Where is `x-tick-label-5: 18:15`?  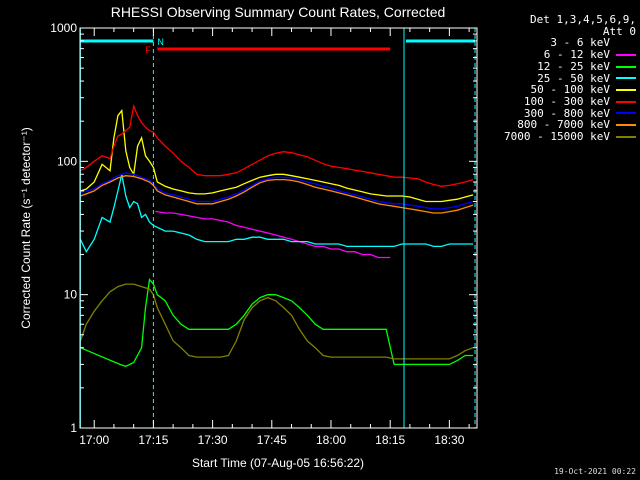 x-tick-label-5: 18:15 is located at coordinates (390, 440).